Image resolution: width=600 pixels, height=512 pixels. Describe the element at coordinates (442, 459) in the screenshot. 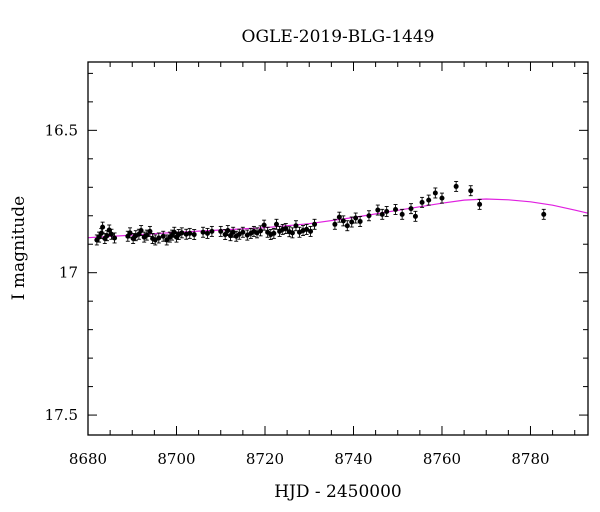

I see `x-tick-label: 8760` at that location.